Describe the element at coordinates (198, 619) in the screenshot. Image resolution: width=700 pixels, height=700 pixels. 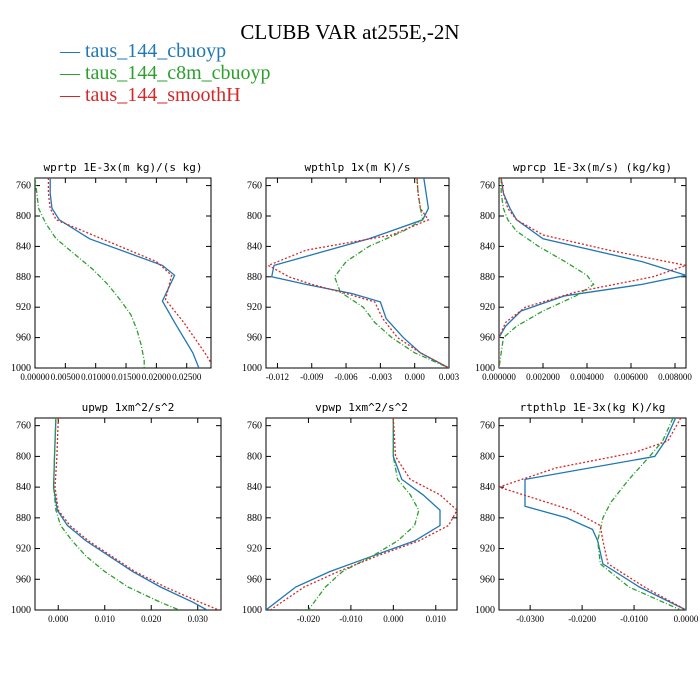
I see `panel-upwp-xtick-label-3: 0.030` at that location.